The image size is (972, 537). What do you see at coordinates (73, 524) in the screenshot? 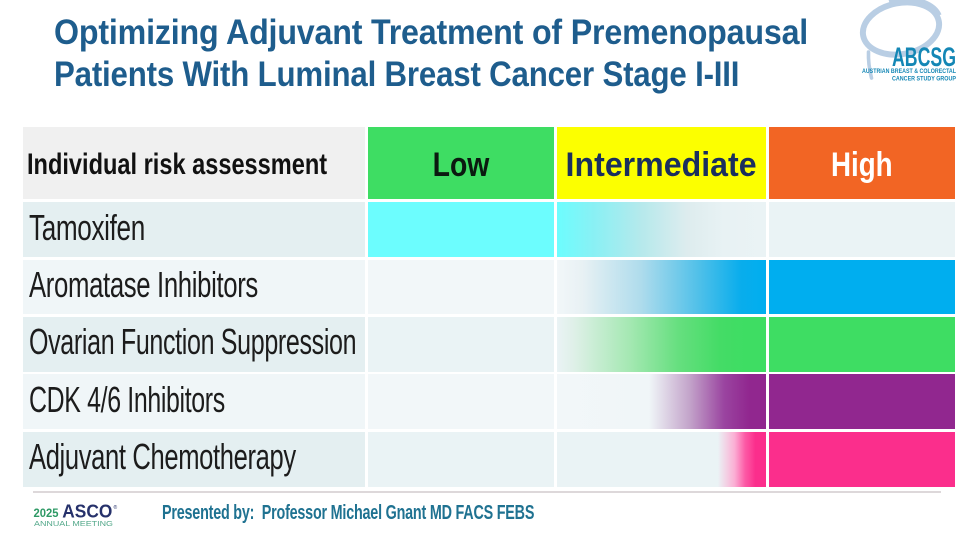
I see `svg-text: ANNUAL MEETING` at bounding box center [73, 524].